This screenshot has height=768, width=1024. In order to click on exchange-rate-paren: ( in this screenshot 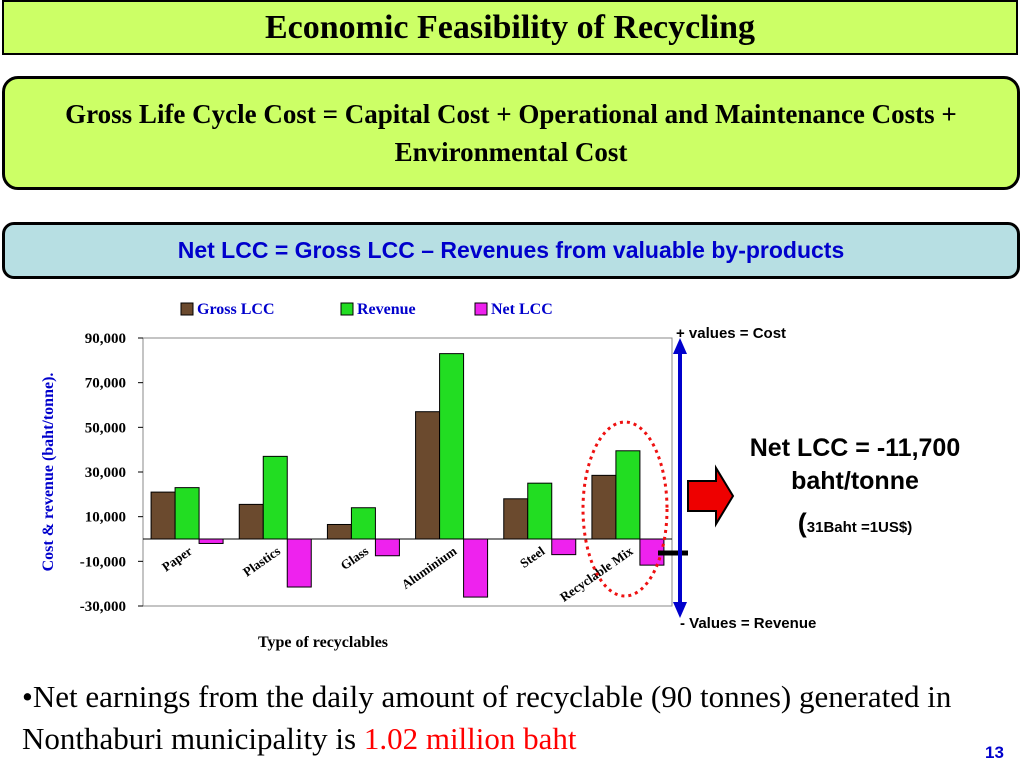, I will do `click(802, 523)`.